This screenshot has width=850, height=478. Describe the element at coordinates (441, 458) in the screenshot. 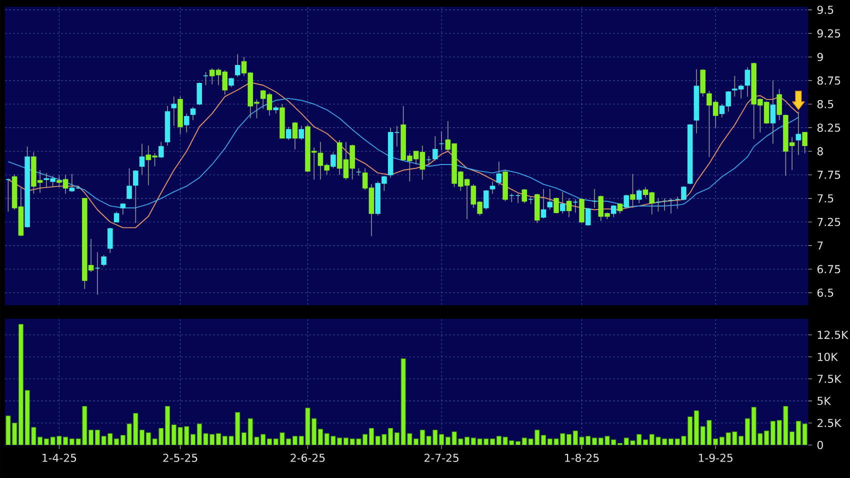

I see `x-tick-label: 2-7-25` at that location.